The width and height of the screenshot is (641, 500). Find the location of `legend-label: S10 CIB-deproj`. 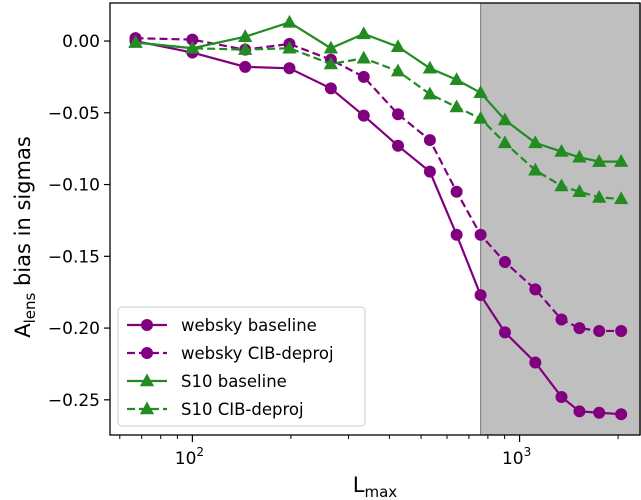

legend-label: S10 CIB-deproj is located at coordinates (242, 409).